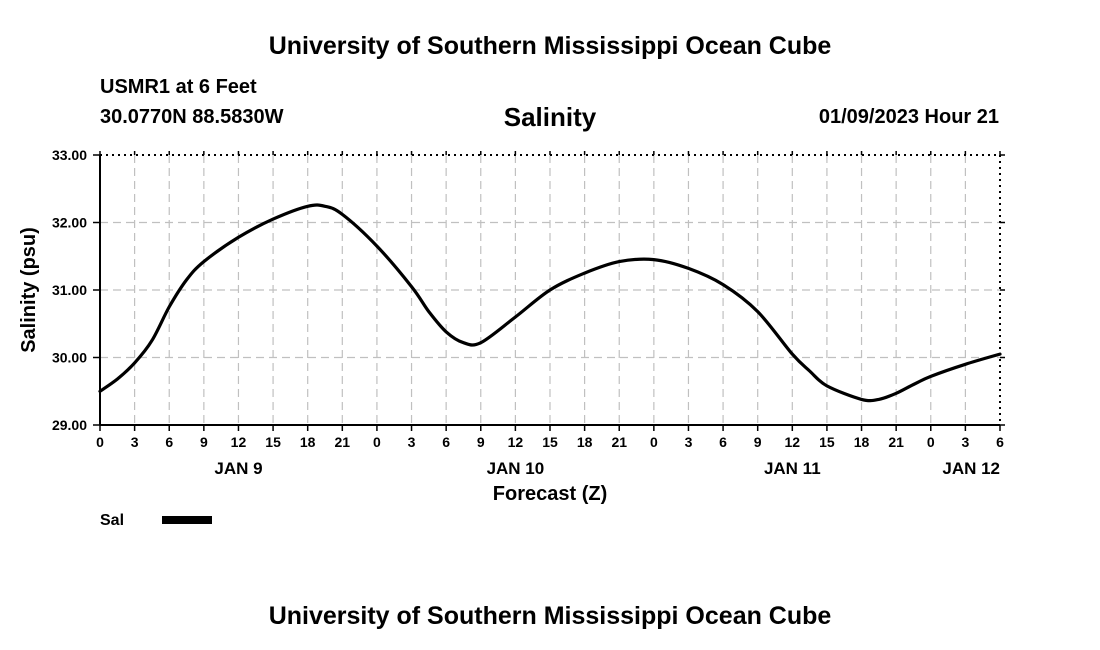 The image size is (1100, 650). Describe the element at coordinates (550, 117) in the screenshot. I see `chart-title: Salinity` at that location.